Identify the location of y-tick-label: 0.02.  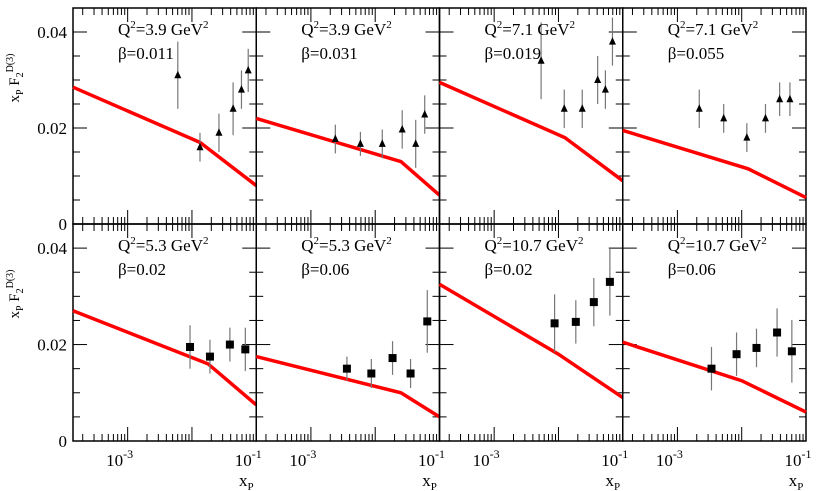
(52, 345).